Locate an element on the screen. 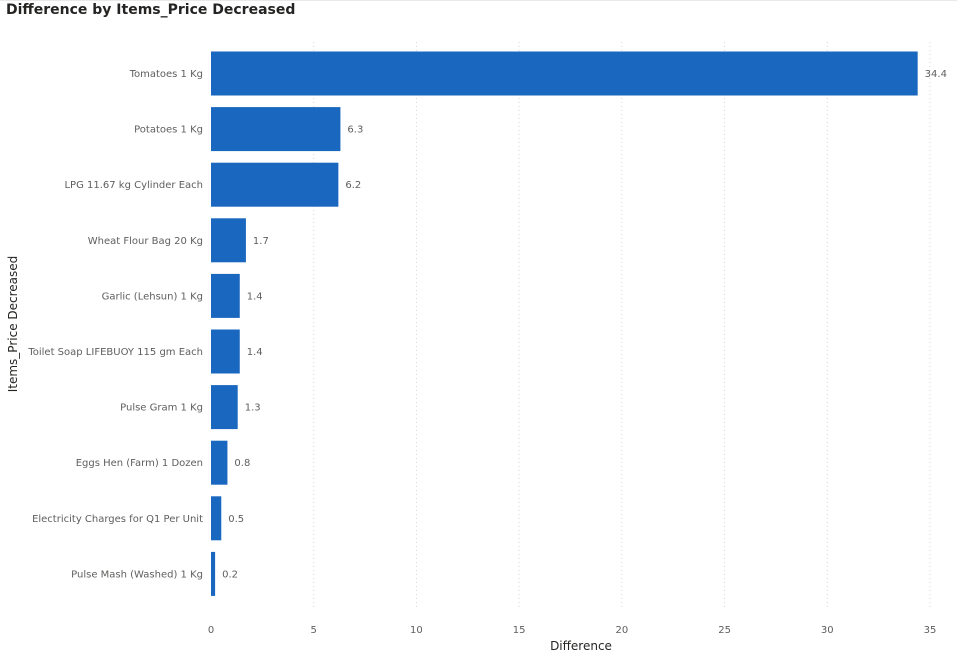 This screenshot has height=653, width=957. category-label: Pulse Gram 1 Kg is located at coordinates (161, 408).